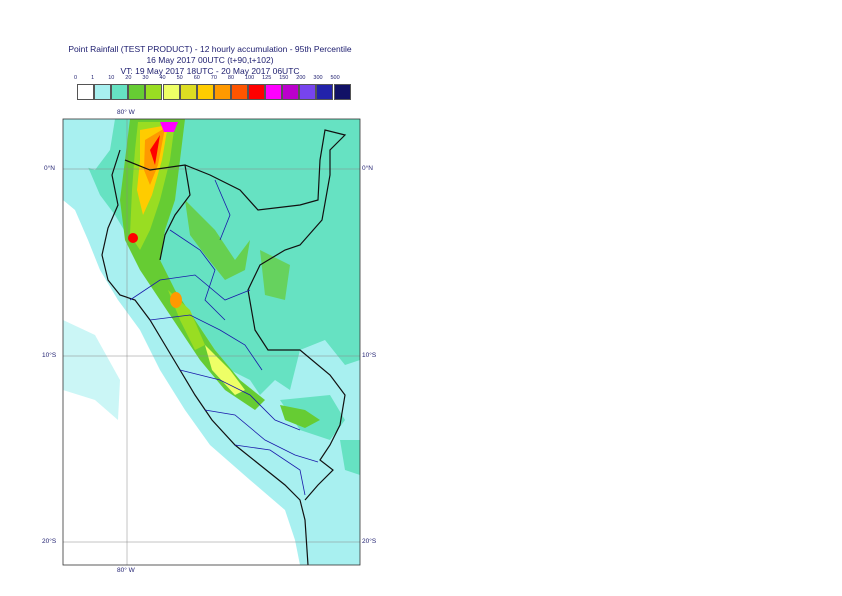  I want to click on lat-label-10s-left: 10°S, so click(49, 355).